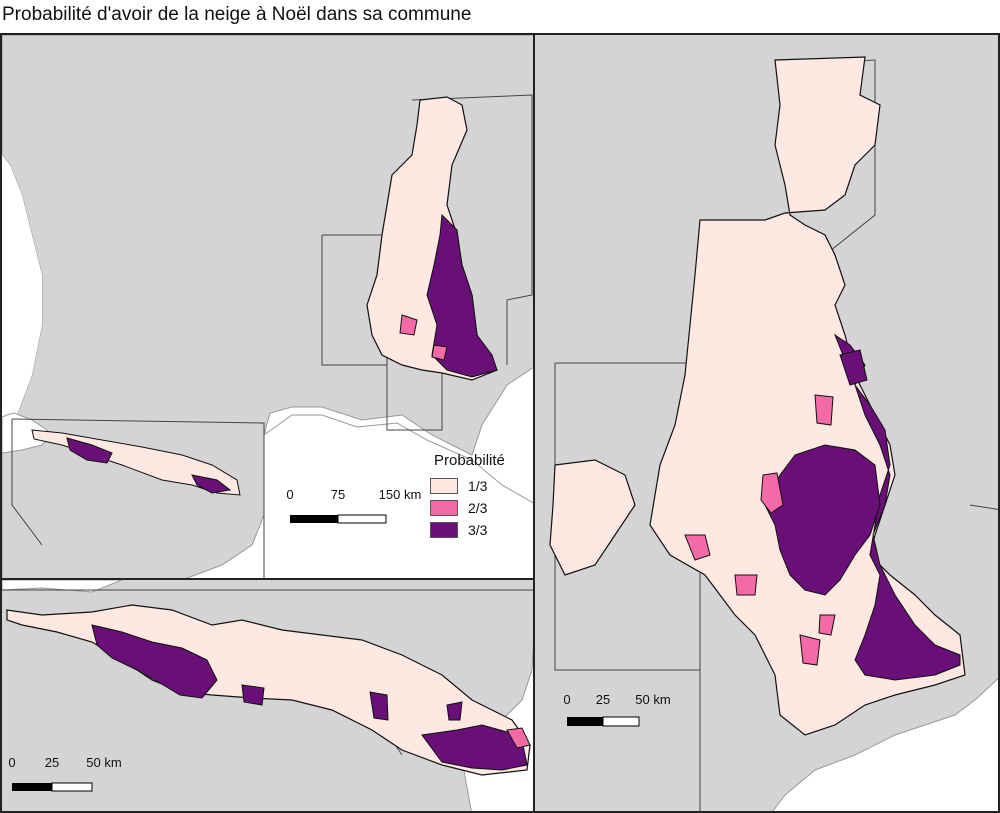  What do you see at coordinates (353, 496) in the screenshot?
I see `overview-scalebar: 0 75 150 km` at bounding box center [353, 496].